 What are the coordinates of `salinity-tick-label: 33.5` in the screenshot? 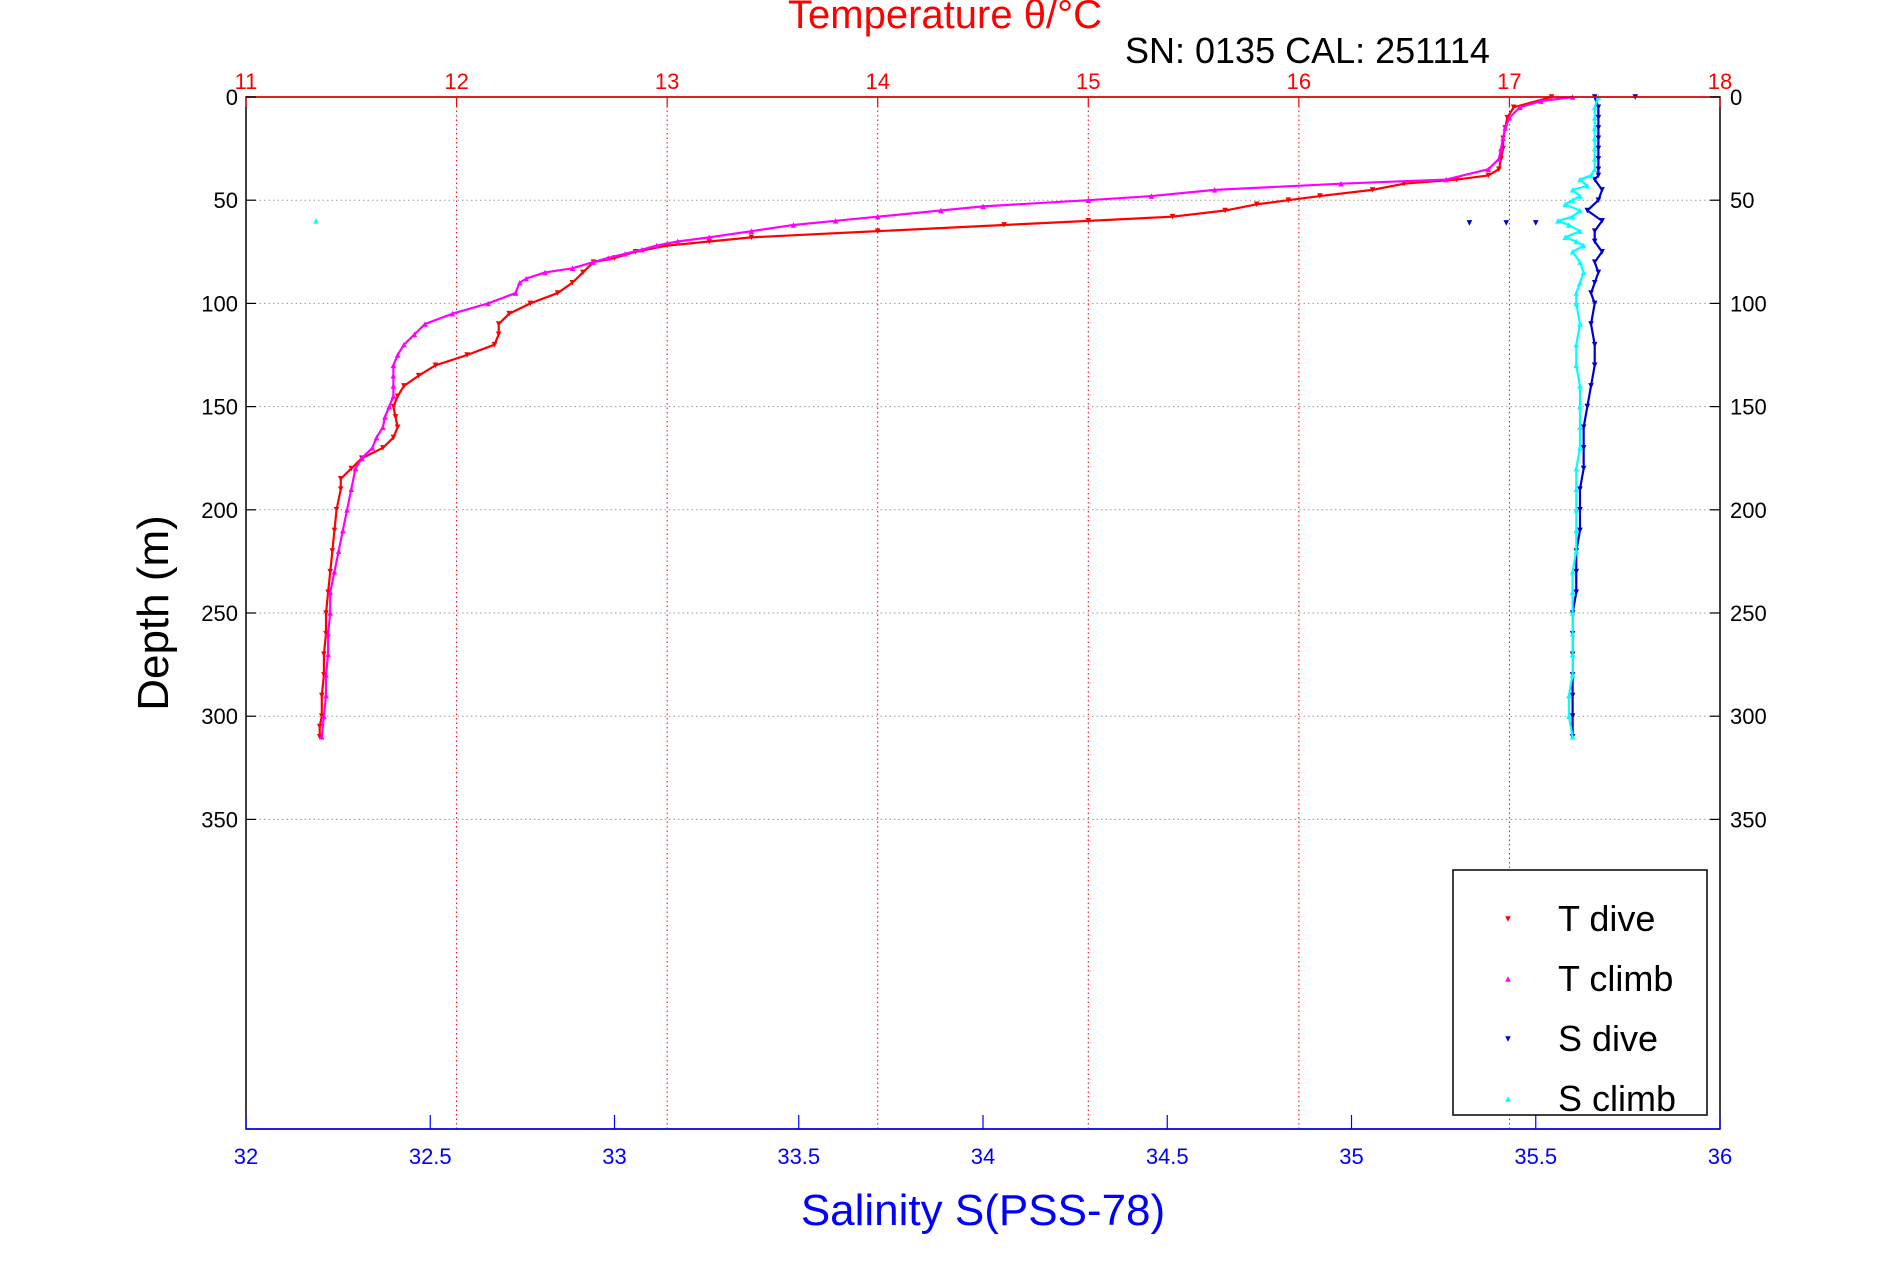 It's located at (798, 1156).